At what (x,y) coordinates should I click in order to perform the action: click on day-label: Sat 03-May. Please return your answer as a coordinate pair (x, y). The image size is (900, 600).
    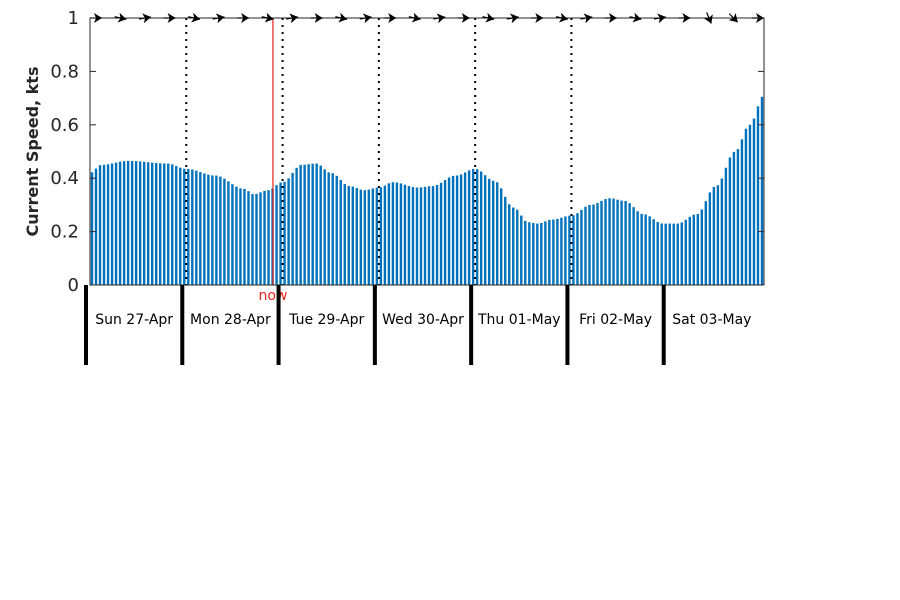
    Looking at the image, I should click on (711, 320).